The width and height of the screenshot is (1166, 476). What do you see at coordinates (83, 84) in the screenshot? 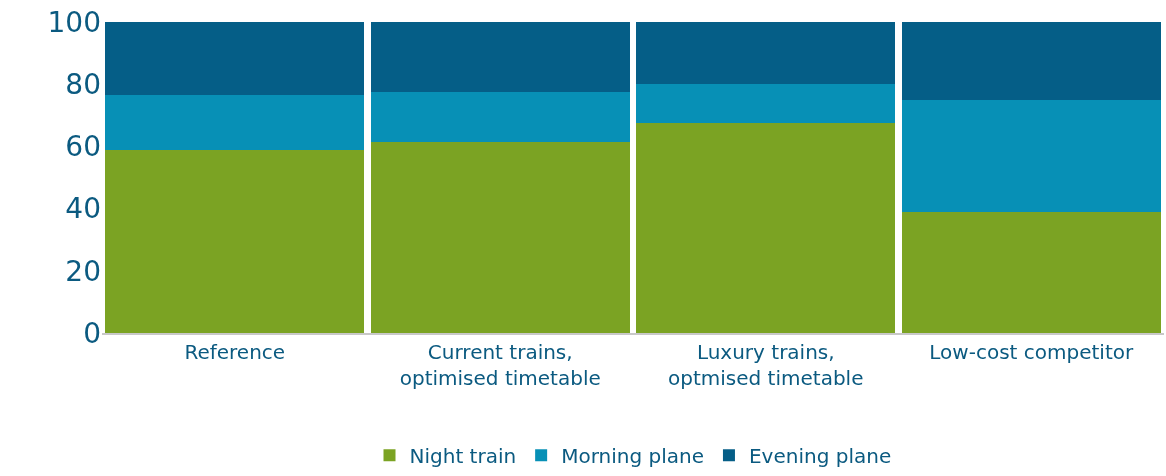
I see `y-tick-label: 80` at bounding box center [83, 84].